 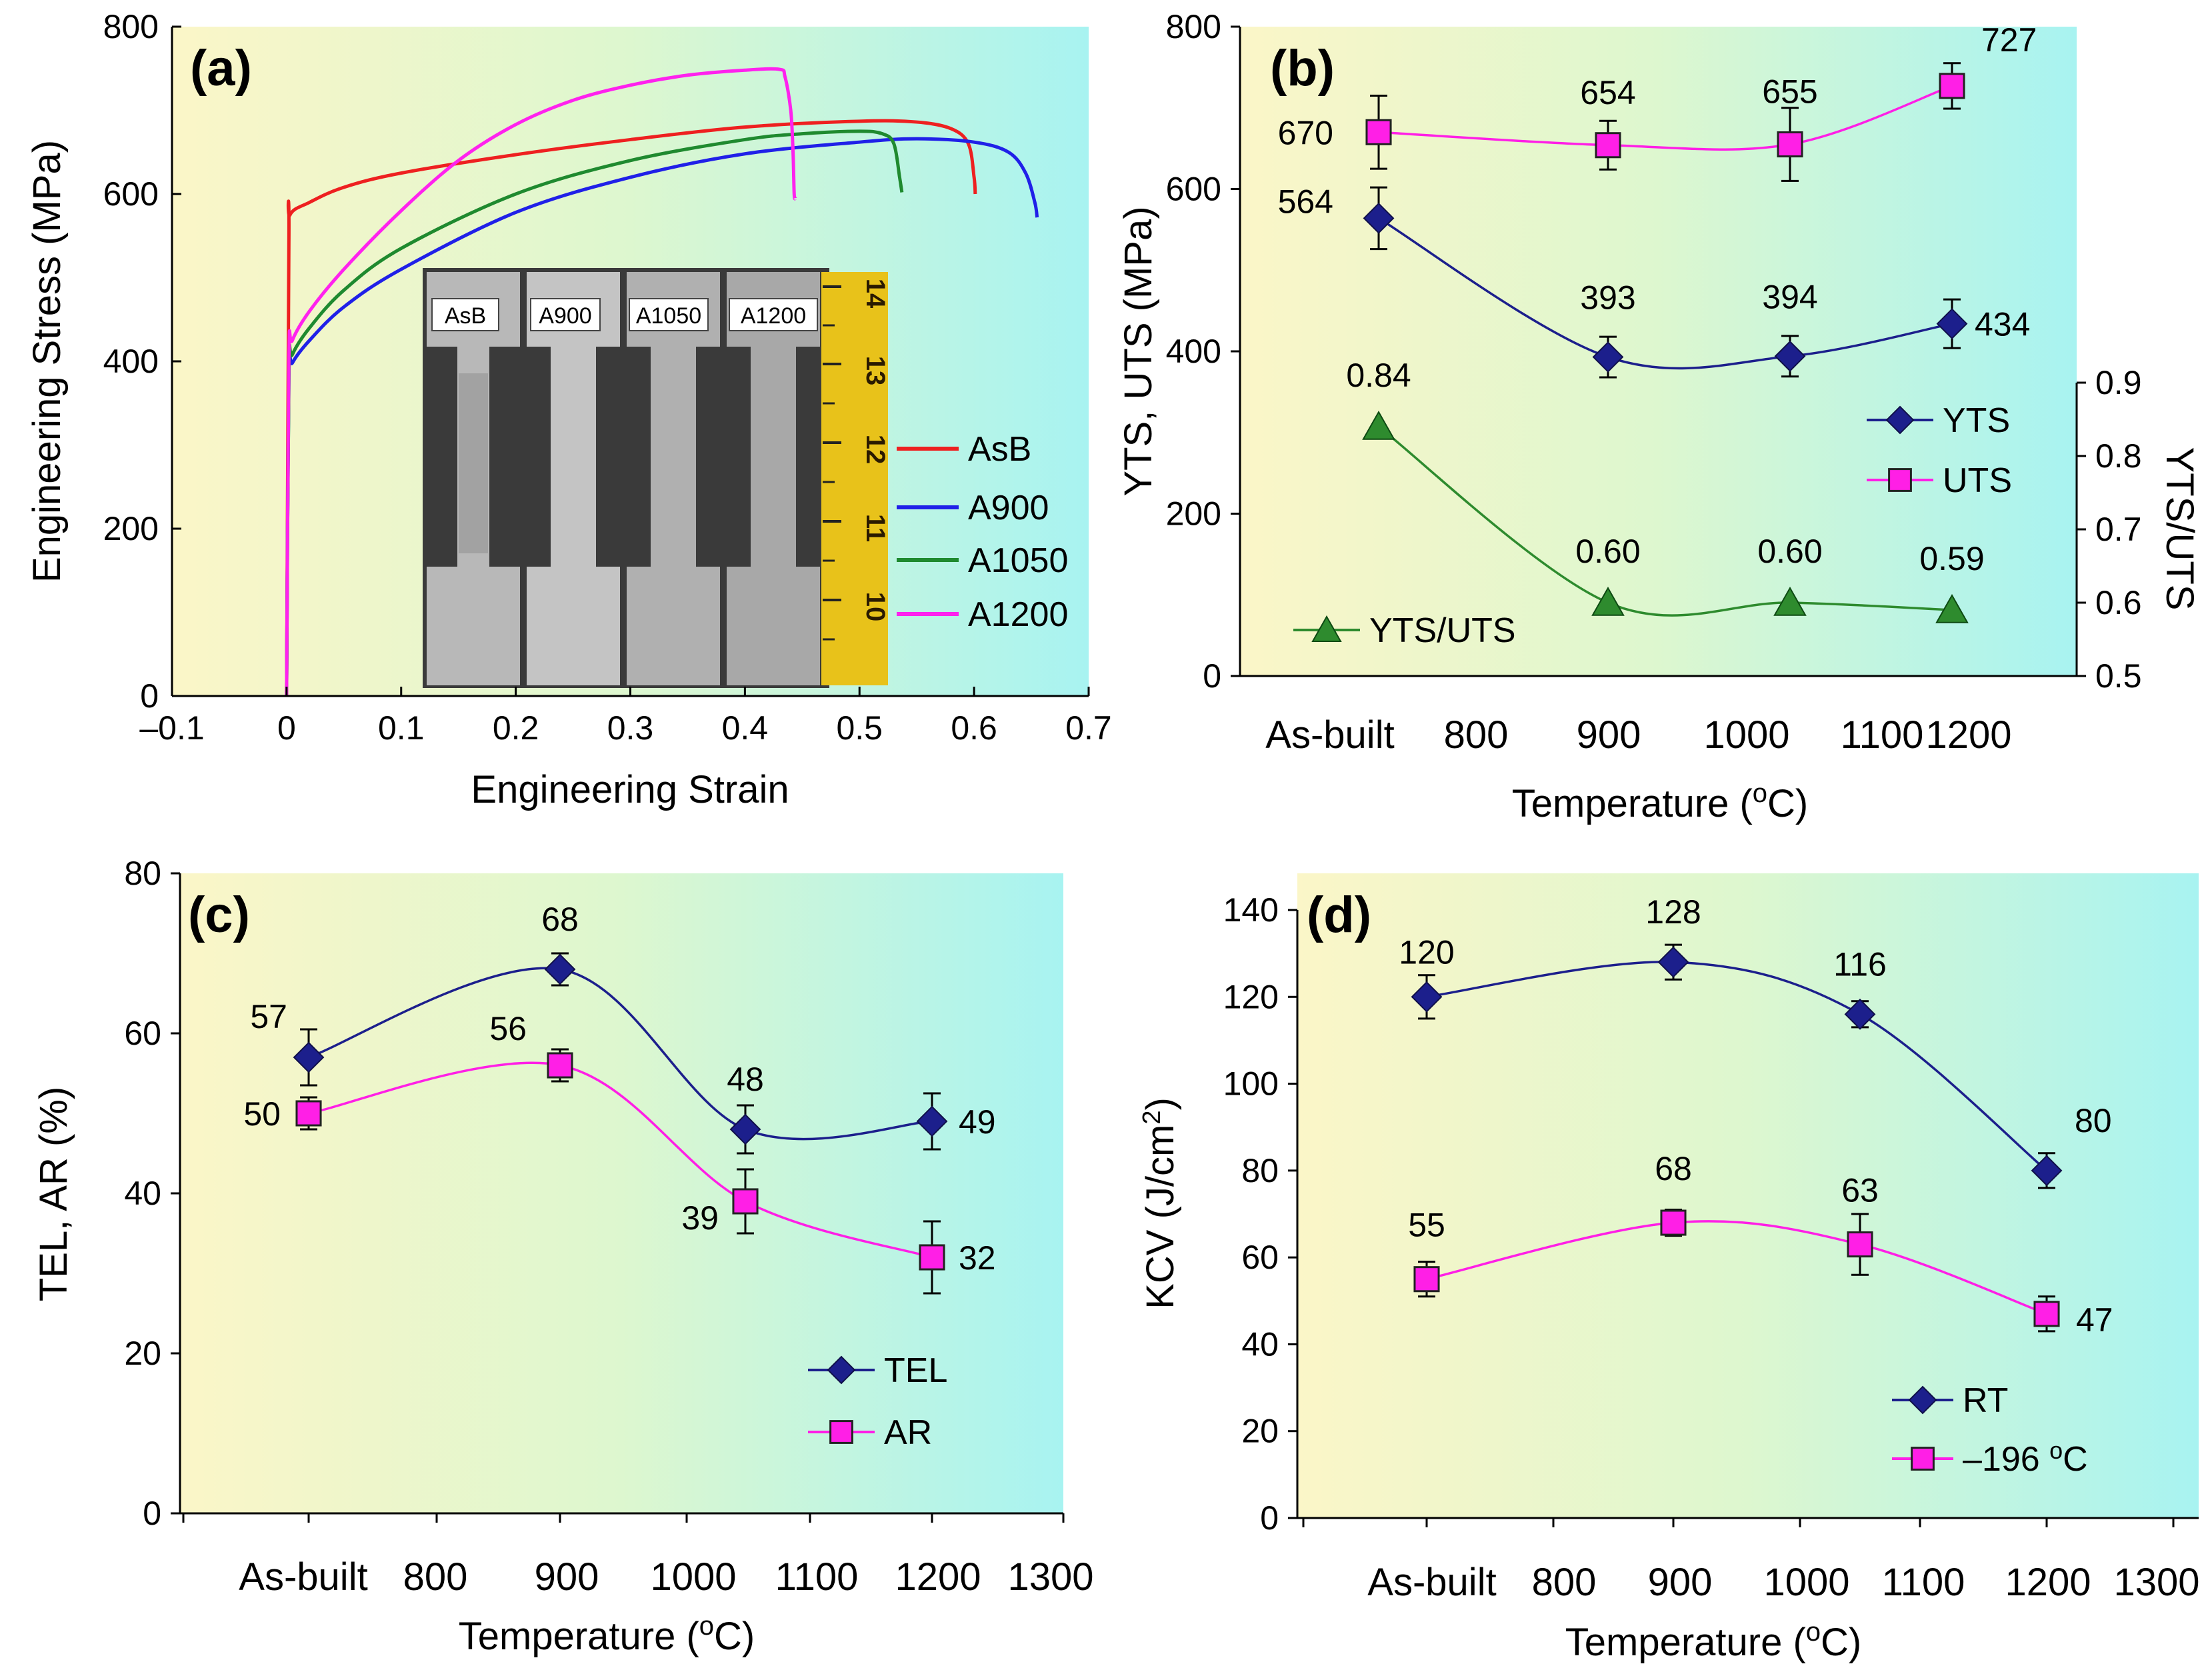 What do you see at coordinates (1665, 293) in the screenshot?
I see `series-line-yts` at bounding box center [1665, 293].